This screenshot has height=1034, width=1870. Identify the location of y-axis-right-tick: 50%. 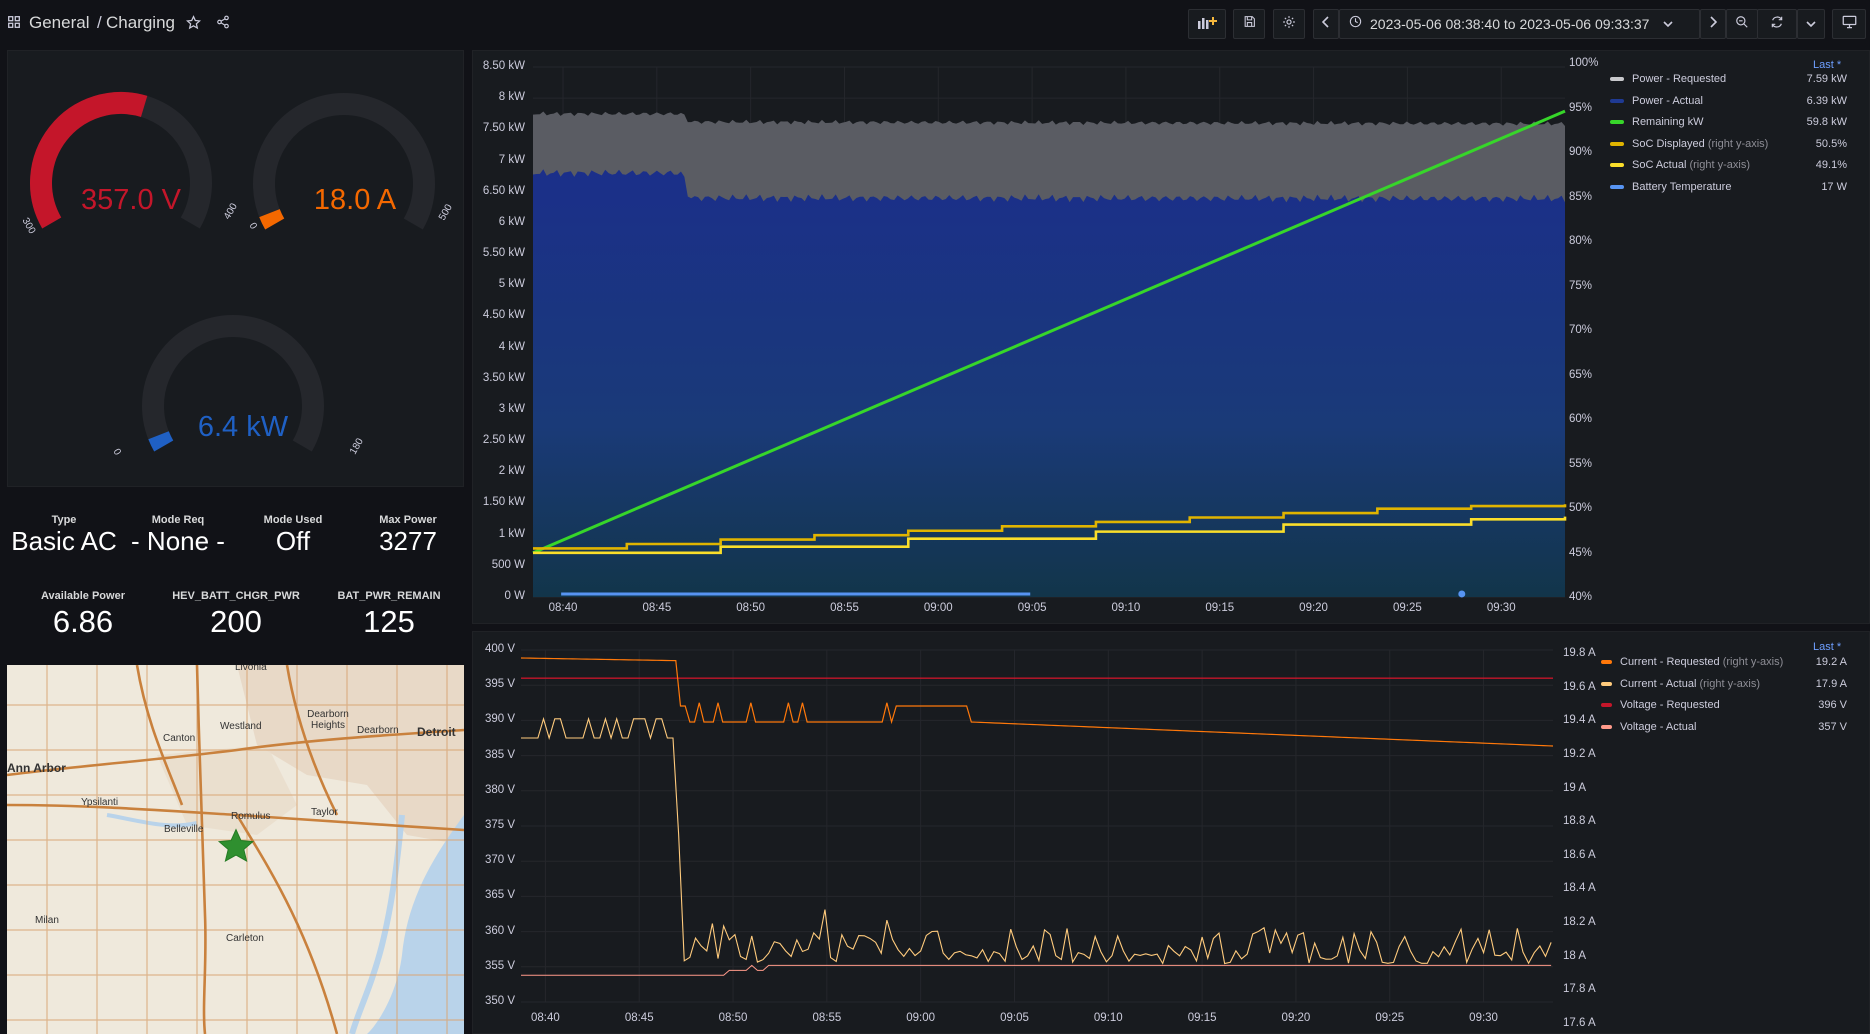
(1581, 508).